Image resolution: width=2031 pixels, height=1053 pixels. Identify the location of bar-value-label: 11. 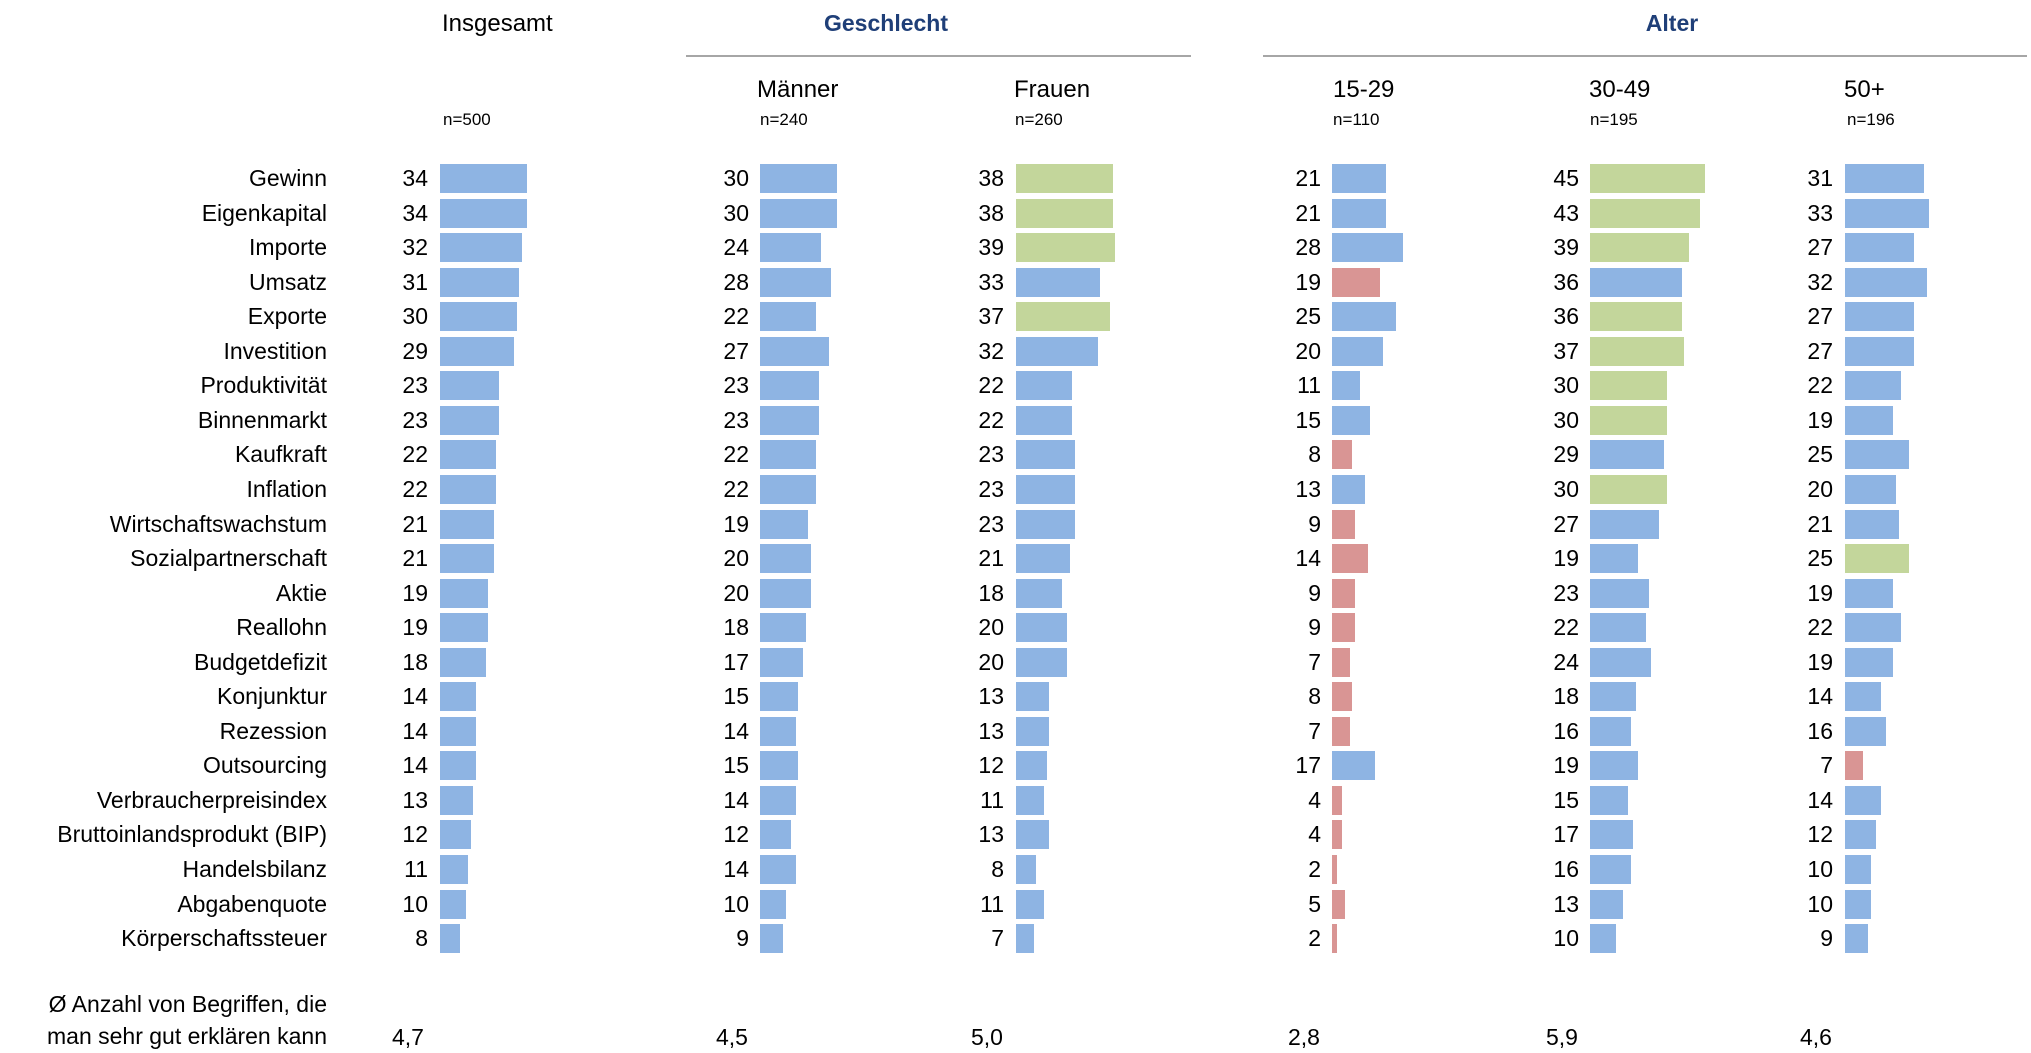
(992, 799).